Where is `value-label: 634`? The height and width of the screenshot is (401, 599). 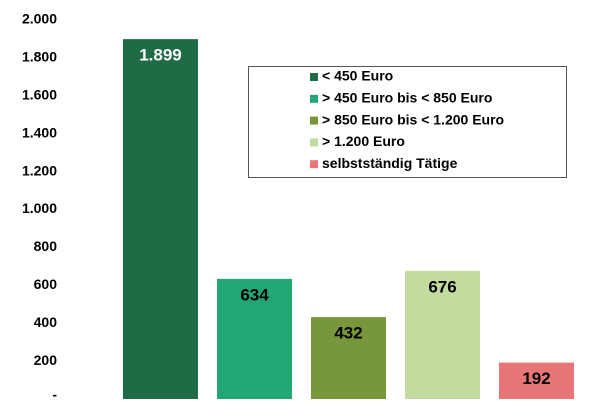 value-label: 634 is located at coordinates (254, 294).